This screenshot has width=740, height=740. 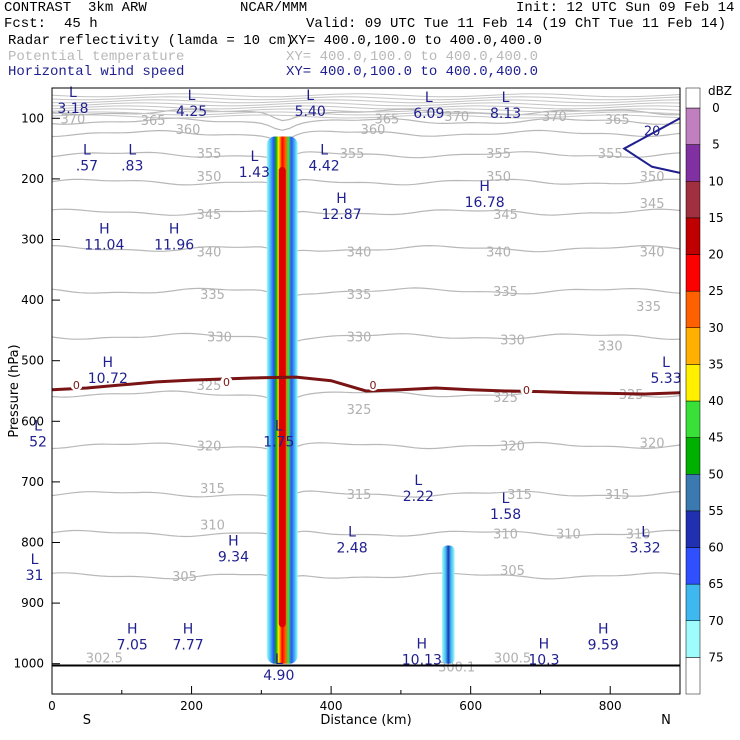 I want to click on model-title: CONTRAST 3km ARW, so click(x=75, y=8).